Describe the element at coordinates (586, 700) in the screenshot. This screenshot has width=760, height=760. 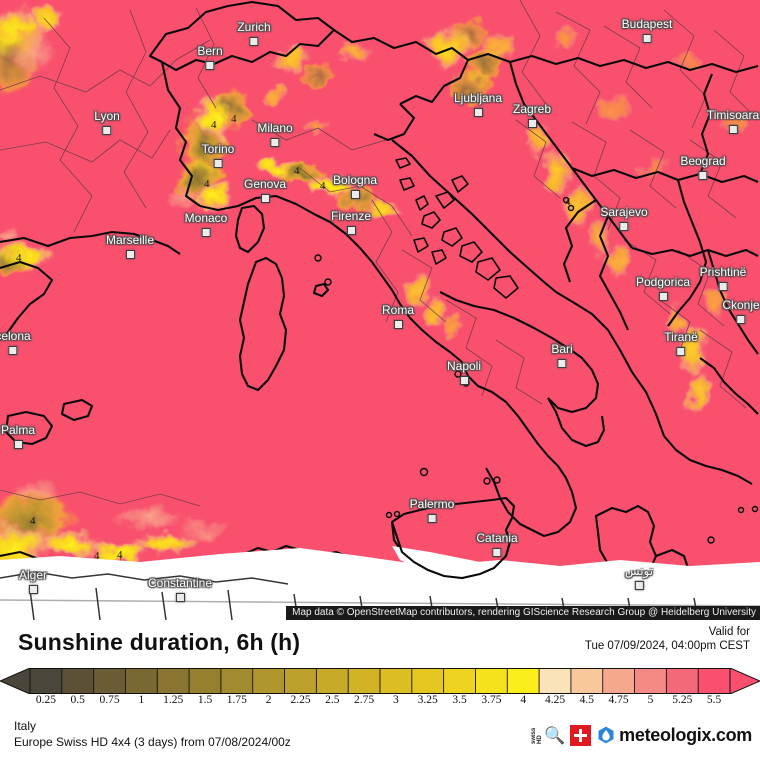
I see `colorbar-tick-label: 4.5` at that location.